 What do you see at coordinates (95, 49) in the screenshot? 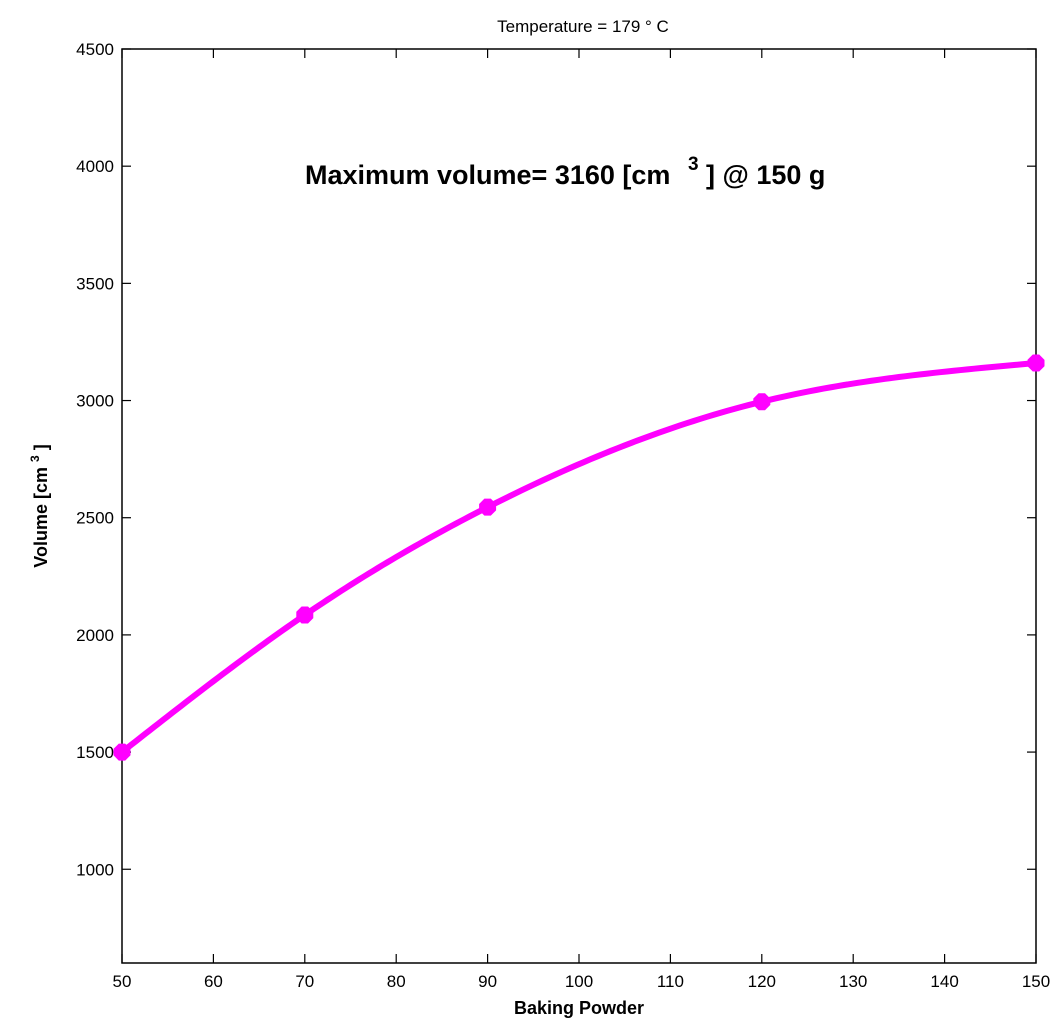
I see `y-tick-label: 4500` at bounding box center [95, 49].